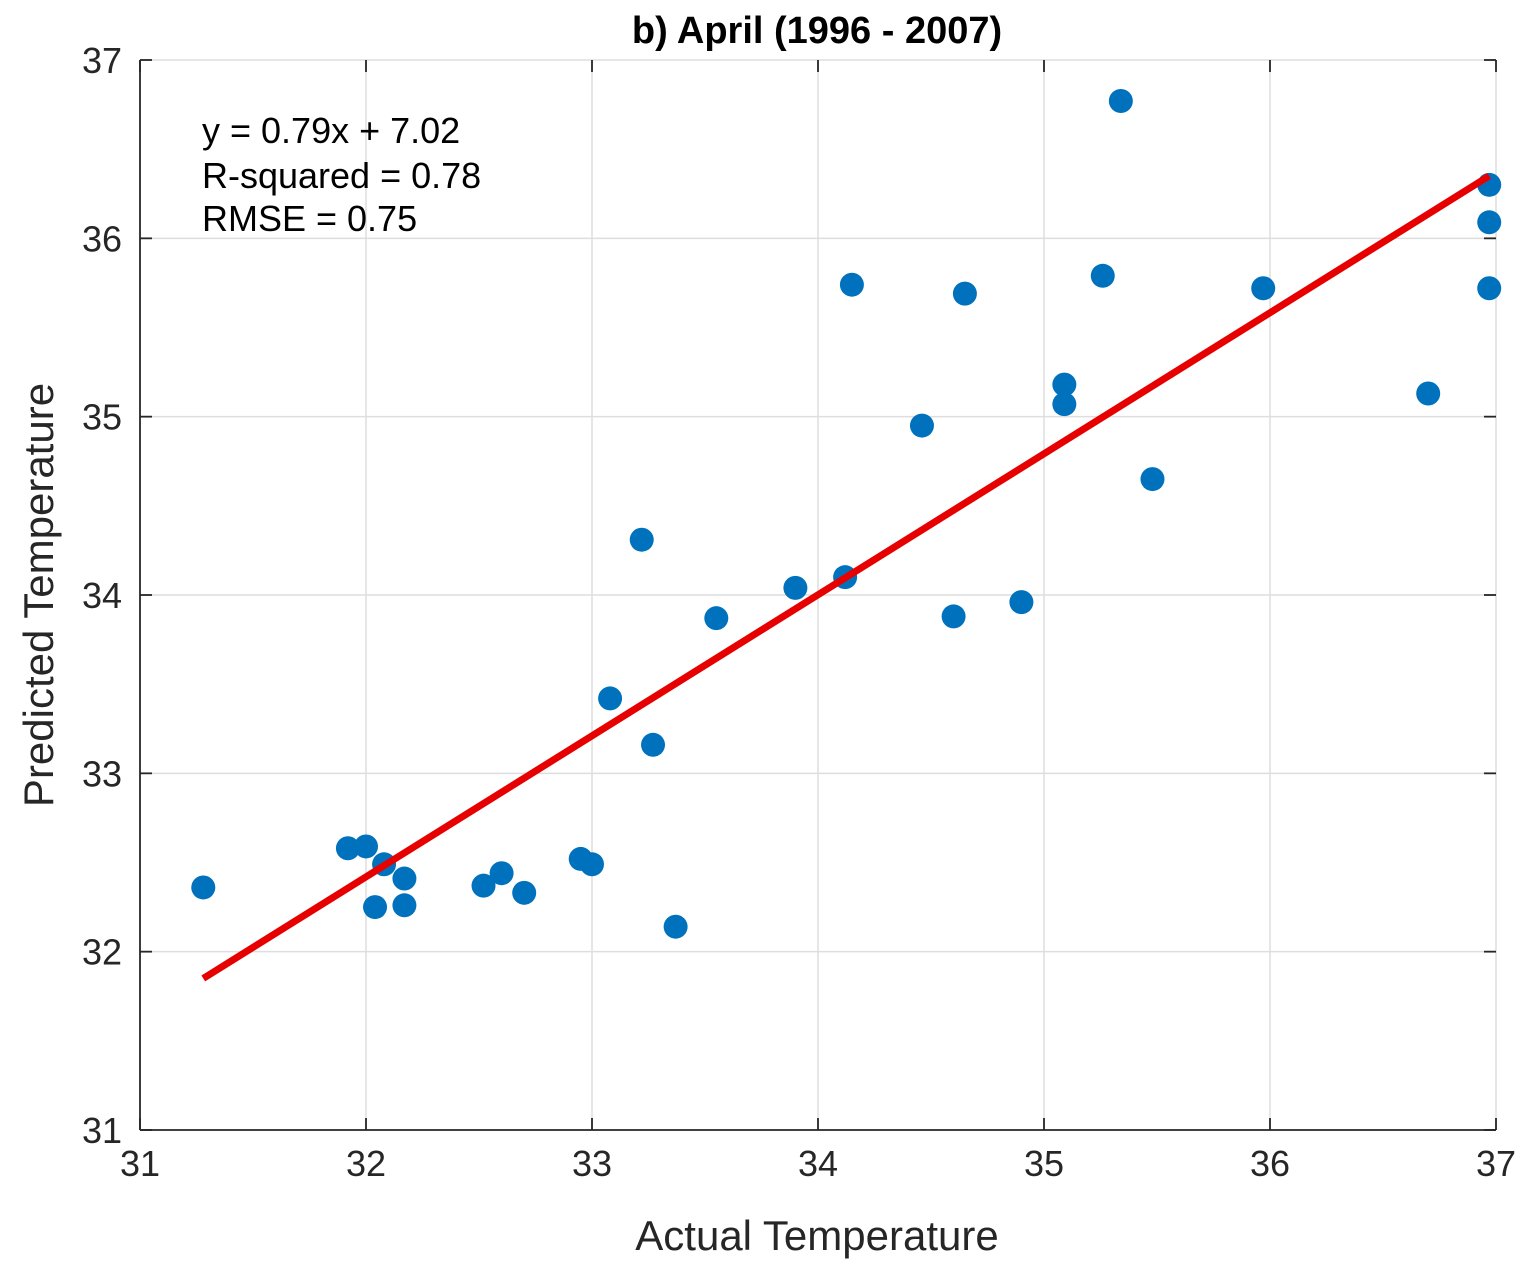 This screenshot has height=1266, width=1529. I want to click on y-tick-label: 35, so click(102, 417).